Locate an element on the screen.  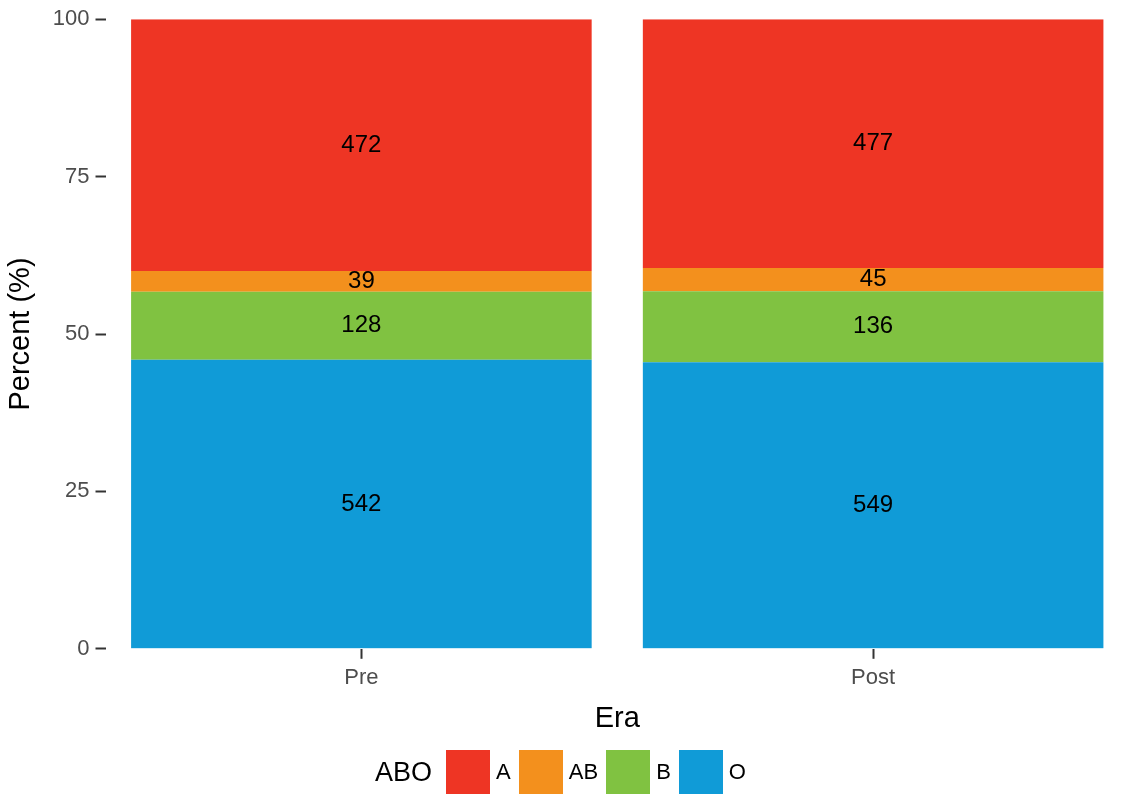
annotation: 45 is located at coordinates (873, 278).